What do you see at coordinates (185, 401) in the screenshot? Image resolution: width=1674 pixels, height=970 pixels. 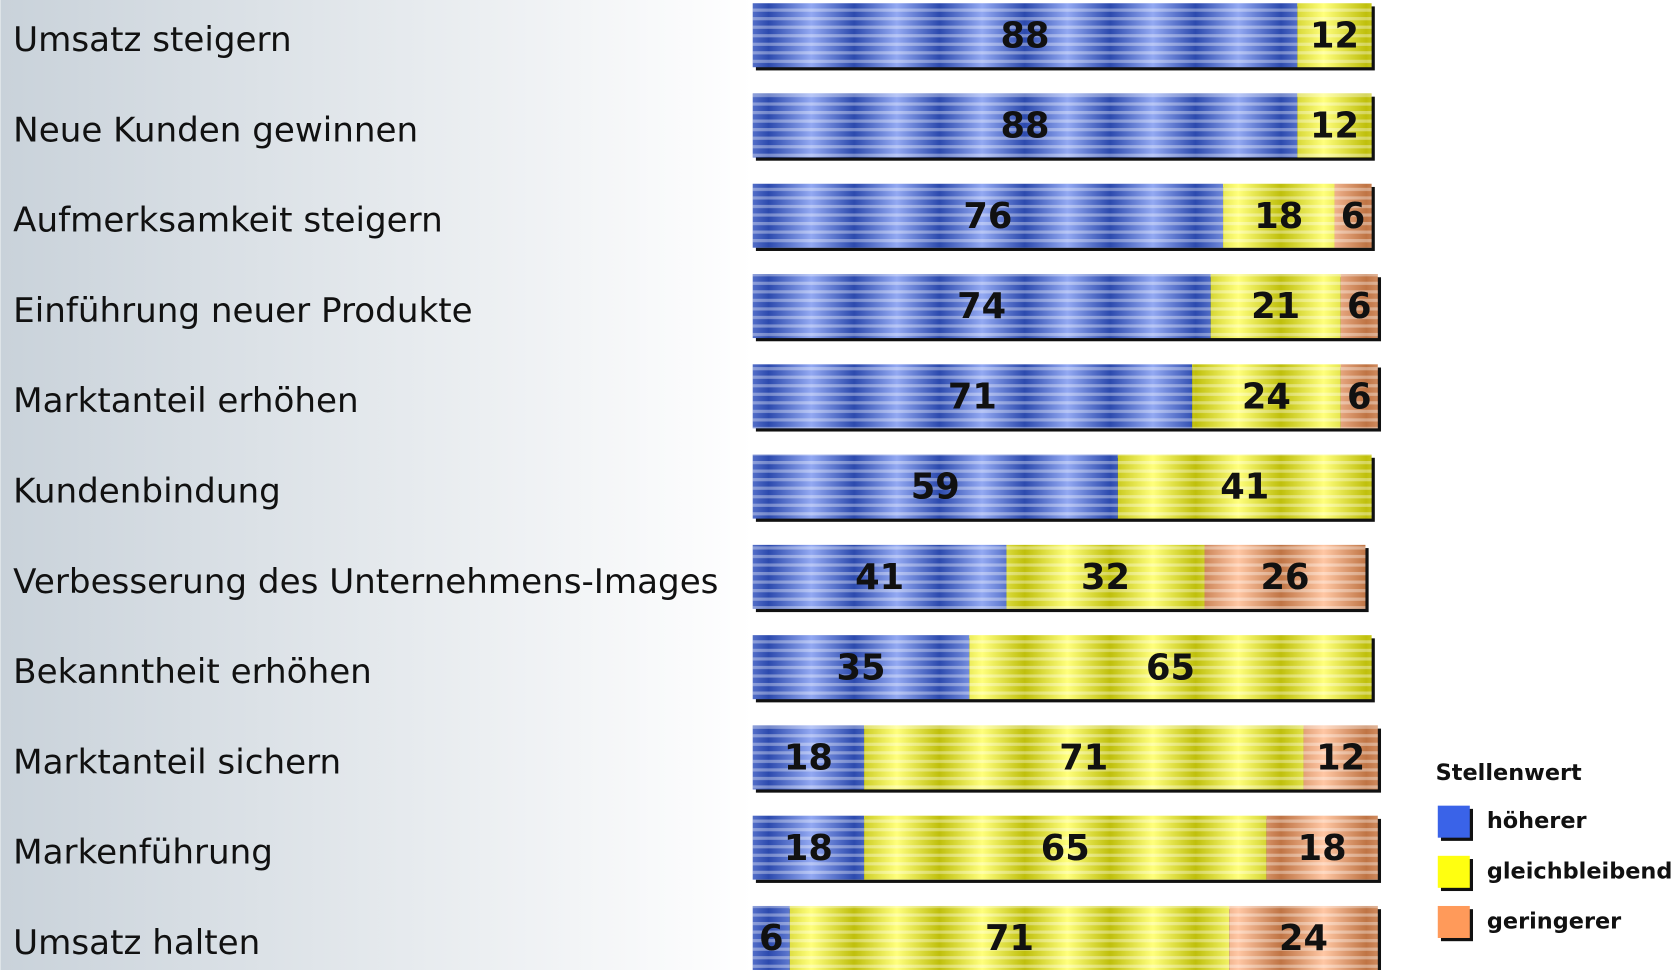 I see `category-label: Marktanteil erhöhen` at bounding box center [185, 401].